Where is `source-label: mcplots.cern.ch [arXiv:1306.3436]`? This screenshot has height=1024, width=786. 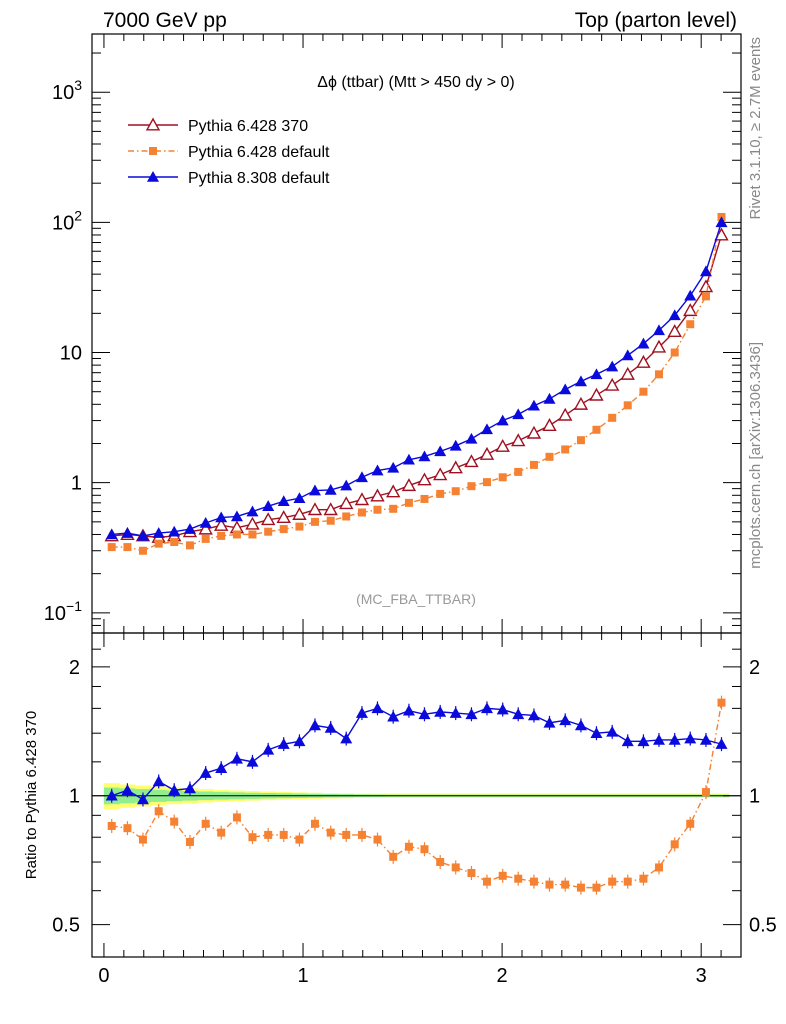 source-label: mcplots.cern.ch [arXiv:1306.3436] is located at coordinates (755, 455).